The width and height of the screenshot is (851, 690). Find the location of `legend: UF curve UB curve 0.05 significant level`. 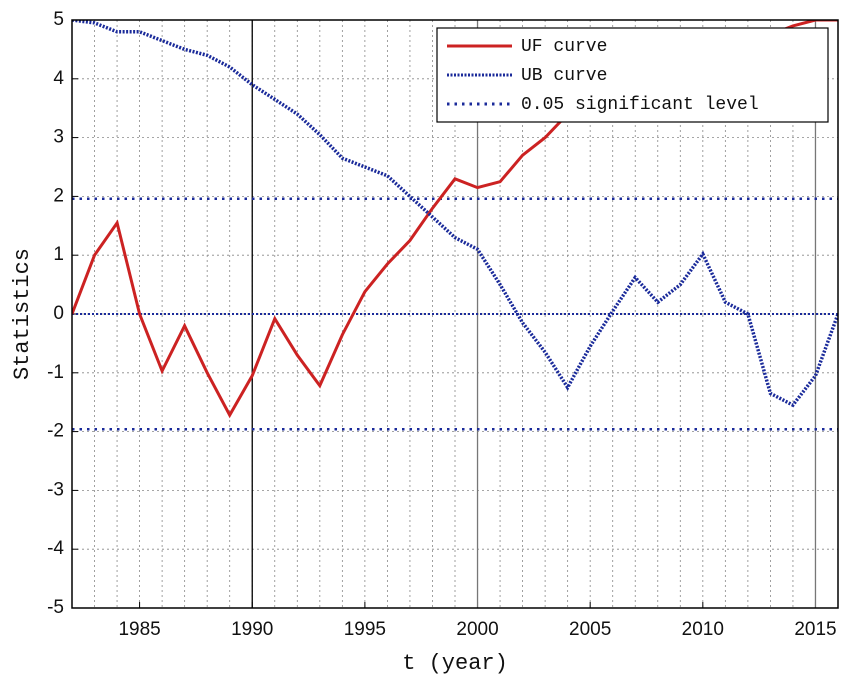

legend: UF curve UB curve 0.05 significant level is located at coordinates (632, 75).